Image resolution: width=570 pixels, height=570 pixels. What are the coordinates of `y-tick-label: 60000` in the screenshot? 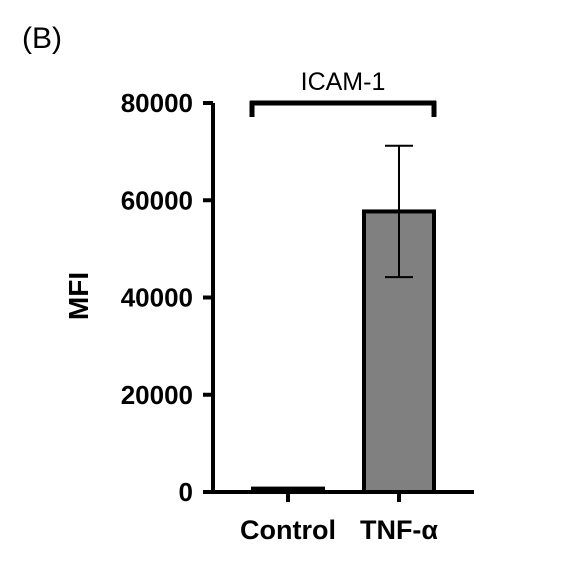 It's located at (157, 200).